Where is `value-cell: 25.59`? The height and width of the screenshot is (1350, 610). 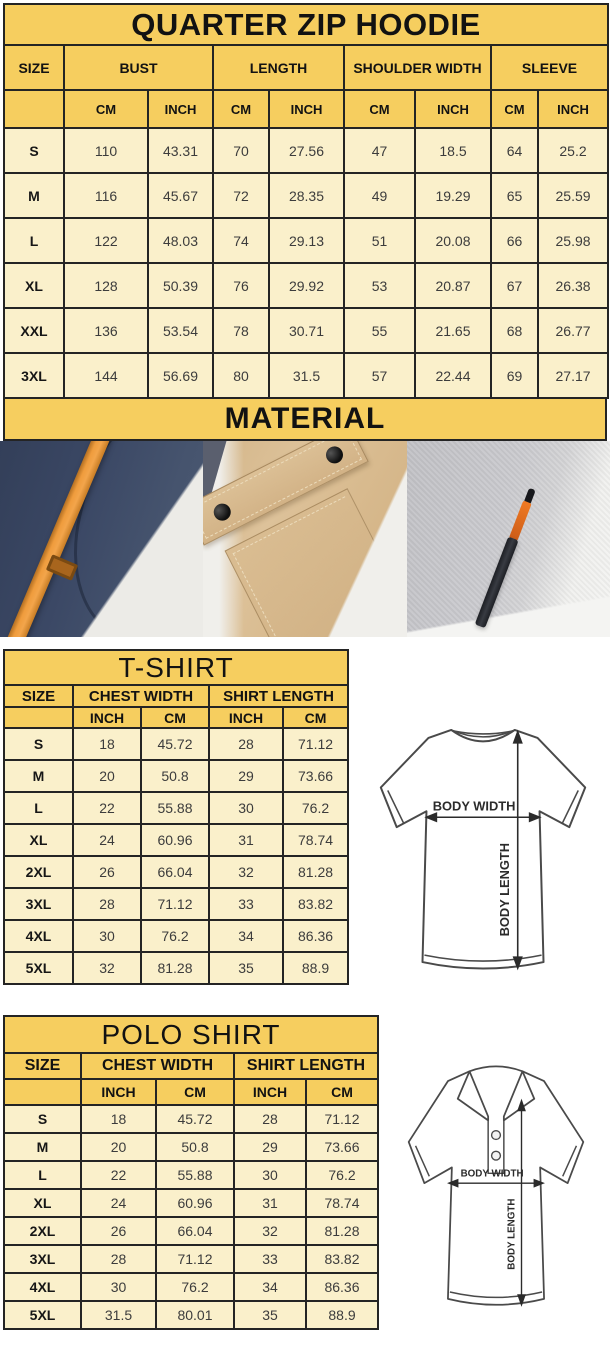 value-cell: 25.59 is located at coordinates (573, 195).